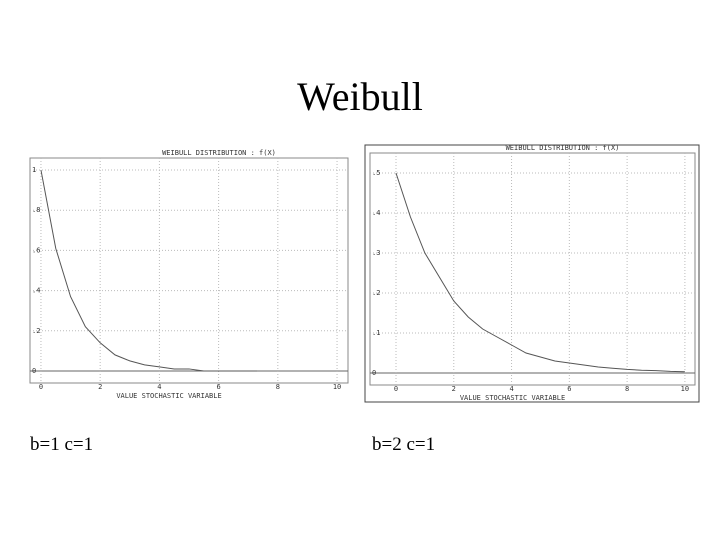 This screenshot has width=720, height=540. Describe the element at coordinates (36, 210) in the screenshot. I see `y-tick-label: .8` at that location.